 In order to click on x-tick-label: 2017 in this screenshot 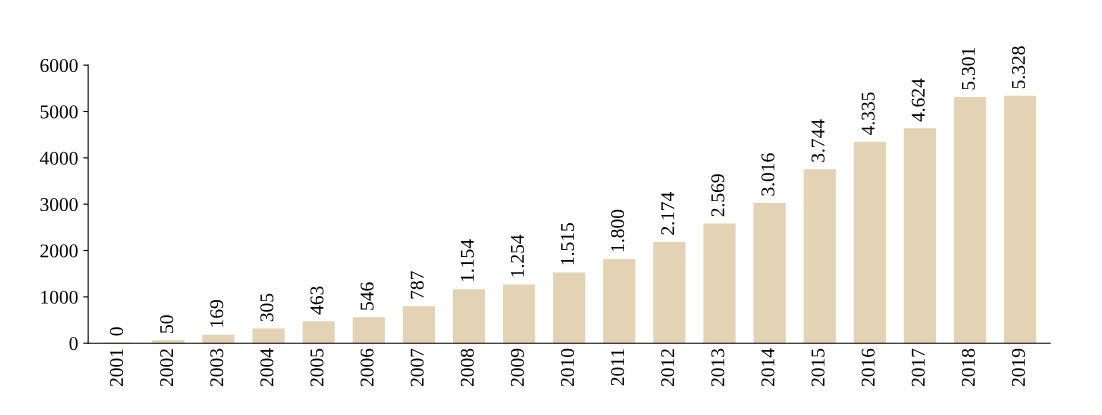, I will do `click(918, 367)`.